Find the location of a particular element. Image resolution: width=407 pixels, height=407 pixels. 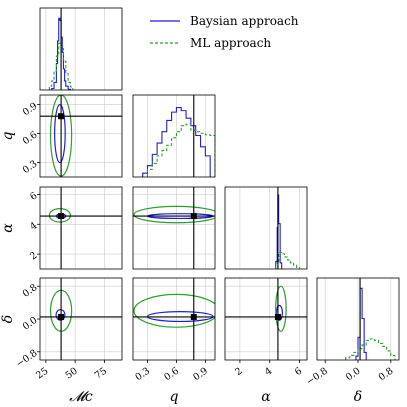

panel-delta-delta: −0.8 0.0 0.8 δ is located at coordinates (352, 341).